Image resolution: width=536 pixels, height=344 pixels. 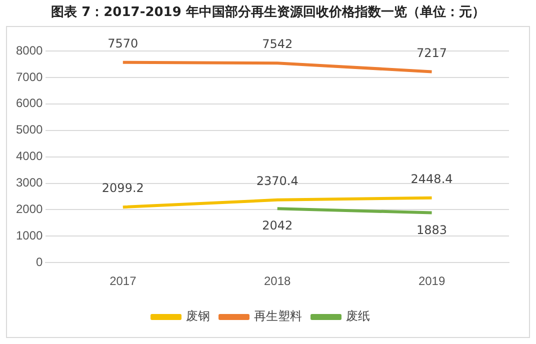 I want to click on x-tick-label: 2018, so click(x=278, y=281).